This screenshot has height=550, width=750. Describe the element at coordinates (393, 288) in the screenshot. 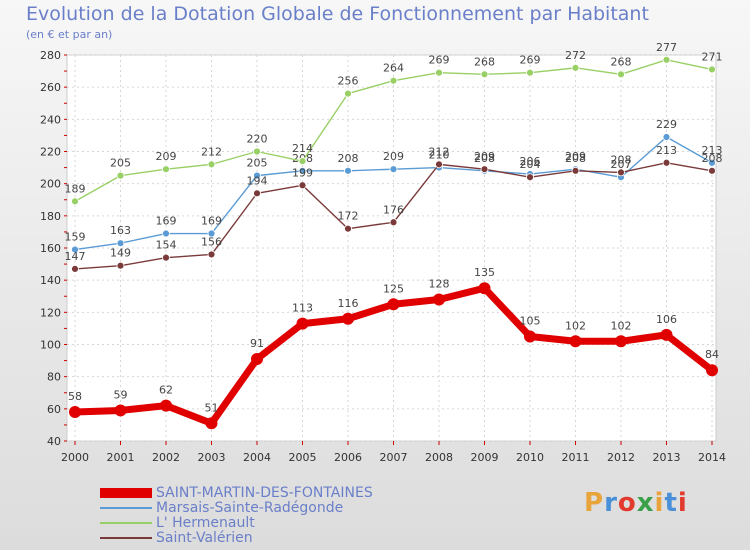

I see `data-label: 125` at that location.